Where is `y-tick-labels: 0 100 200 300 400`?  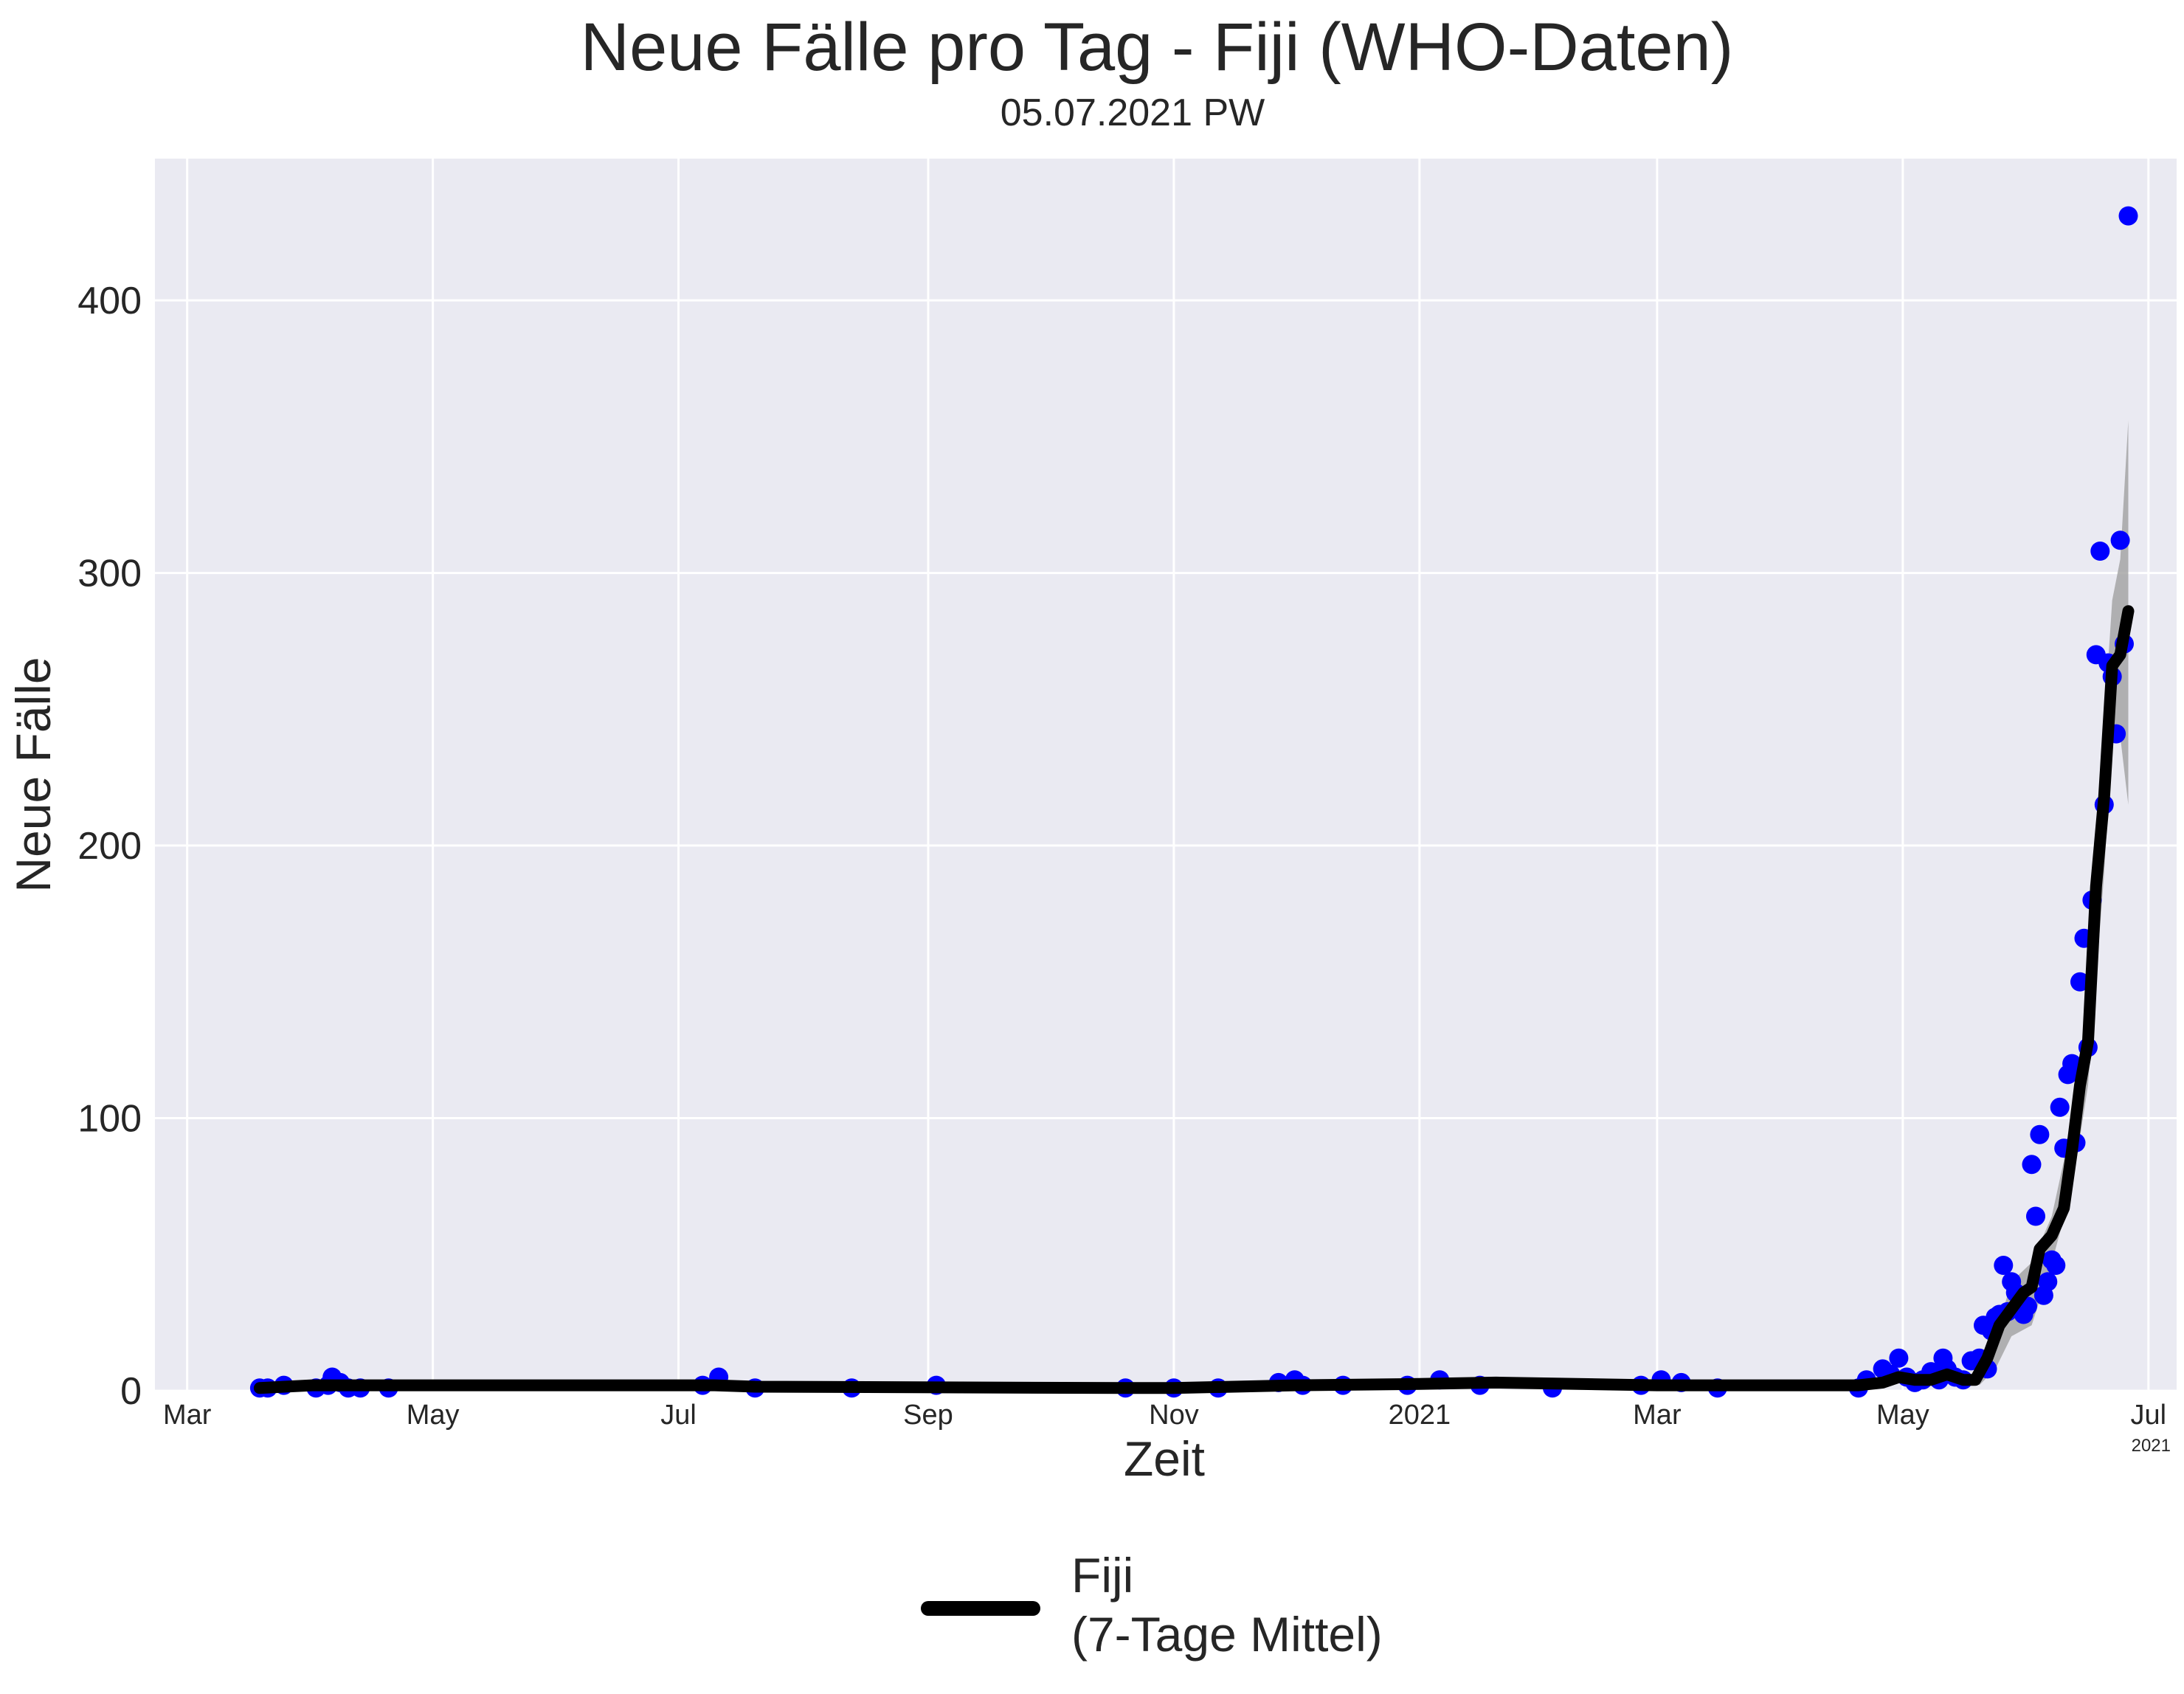
y-tick-labels: 0 100 200 300 400 is located at coordinates (109, 846).